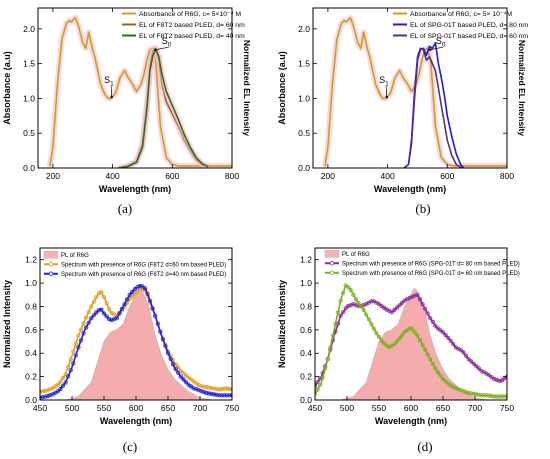  Describe the element at coordinates (522, 88) in the screenshot. I see `y-axis-right-label-b: Normalized EL Intensity` at that location.